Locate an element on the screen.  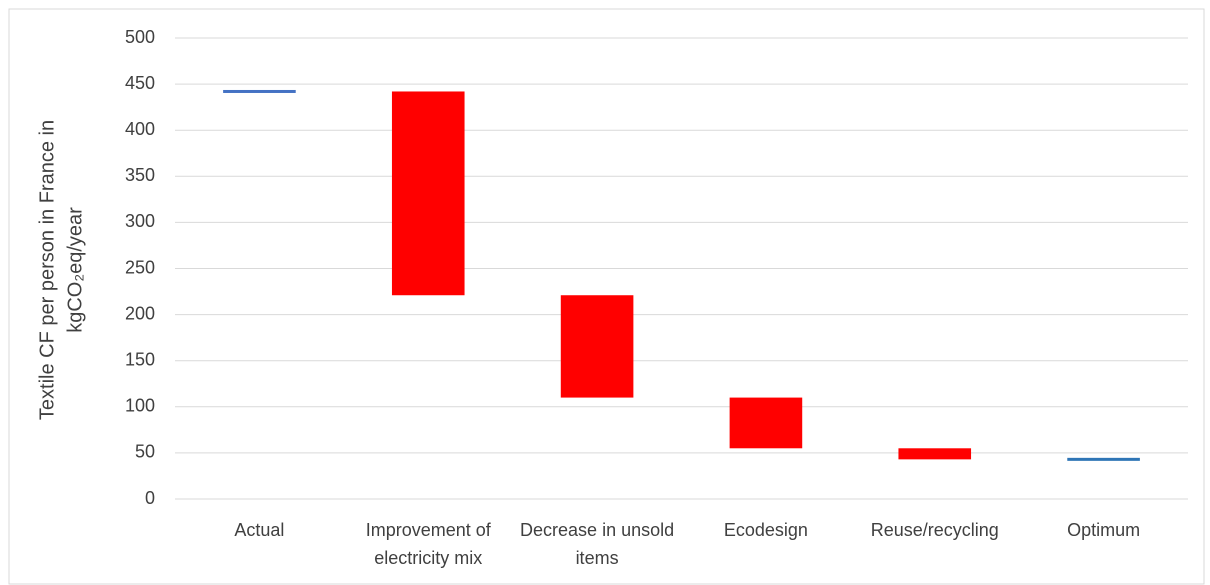
y-tick-label: 150 is located at coordinates (140, 359).